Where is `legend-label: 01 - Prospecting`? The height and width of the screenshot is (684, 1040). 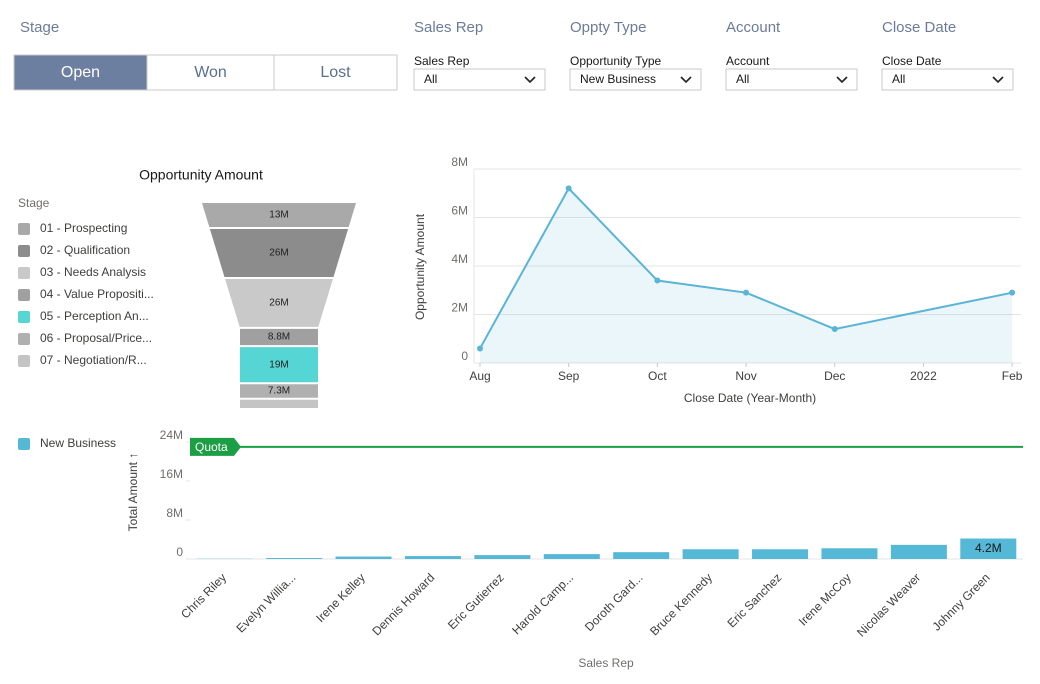
legend-label: 01 - Prospecting is located at coordinates (83, 228).